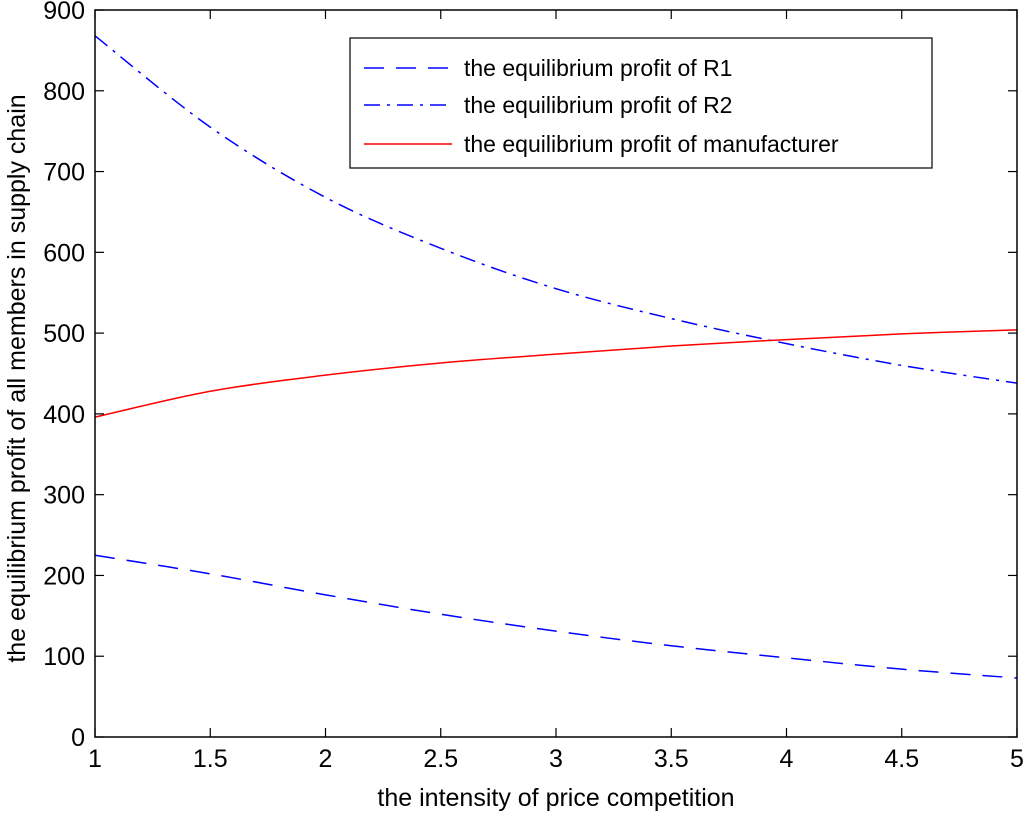 This screenshot has height=817, width=1024. I want to click on x-tick-label: 1.5, so click(210, 759).